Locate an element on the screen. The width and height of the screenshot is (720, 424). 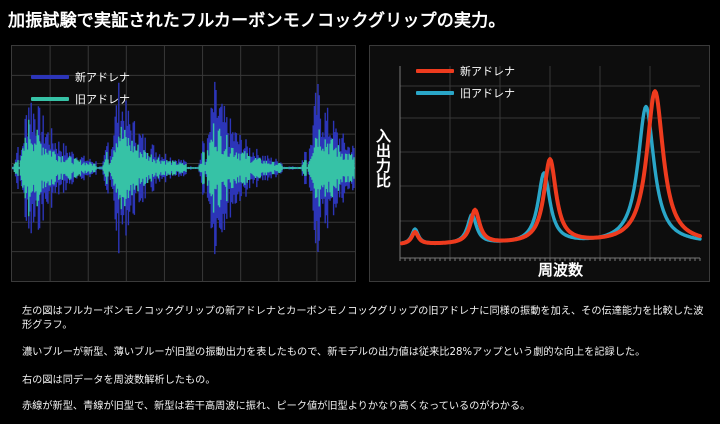
legend-label-old-freq: 旧アドレナ is located at coordinates (487, 93).